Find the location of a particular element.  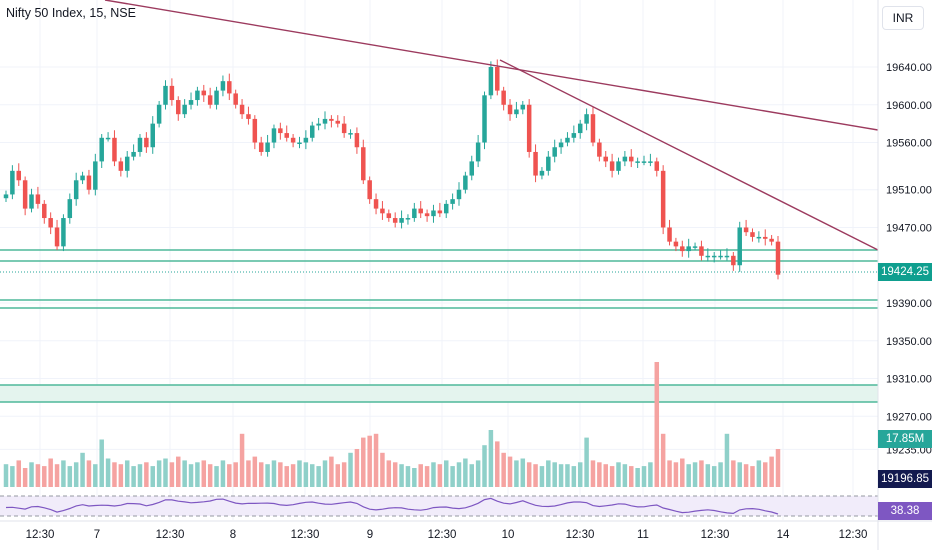

support-zone is located at coordinates (439, 393).